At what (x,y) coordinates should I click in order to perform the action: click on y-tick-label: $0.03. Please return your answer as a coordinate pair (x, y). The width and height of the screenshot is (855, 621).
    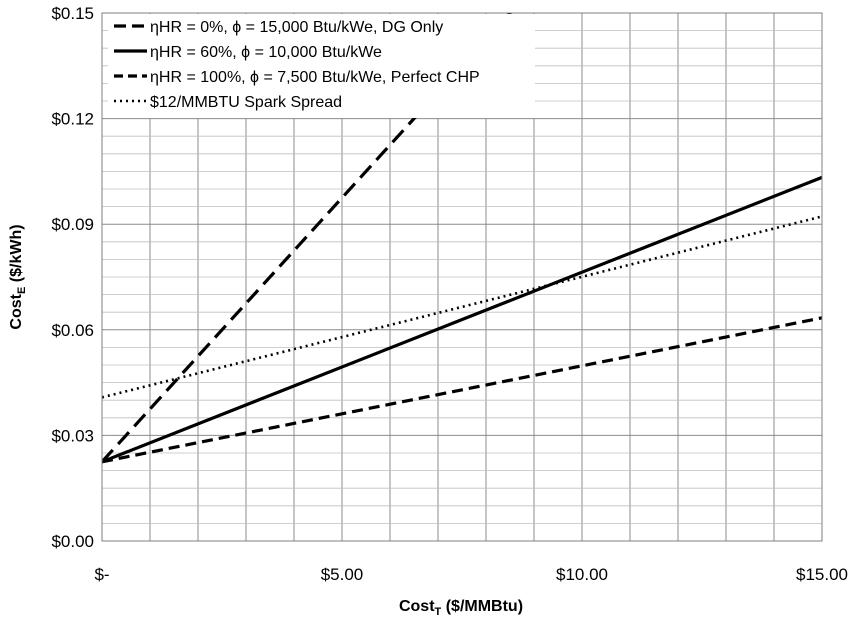
    Looking at the image, I should click on (72, 435).